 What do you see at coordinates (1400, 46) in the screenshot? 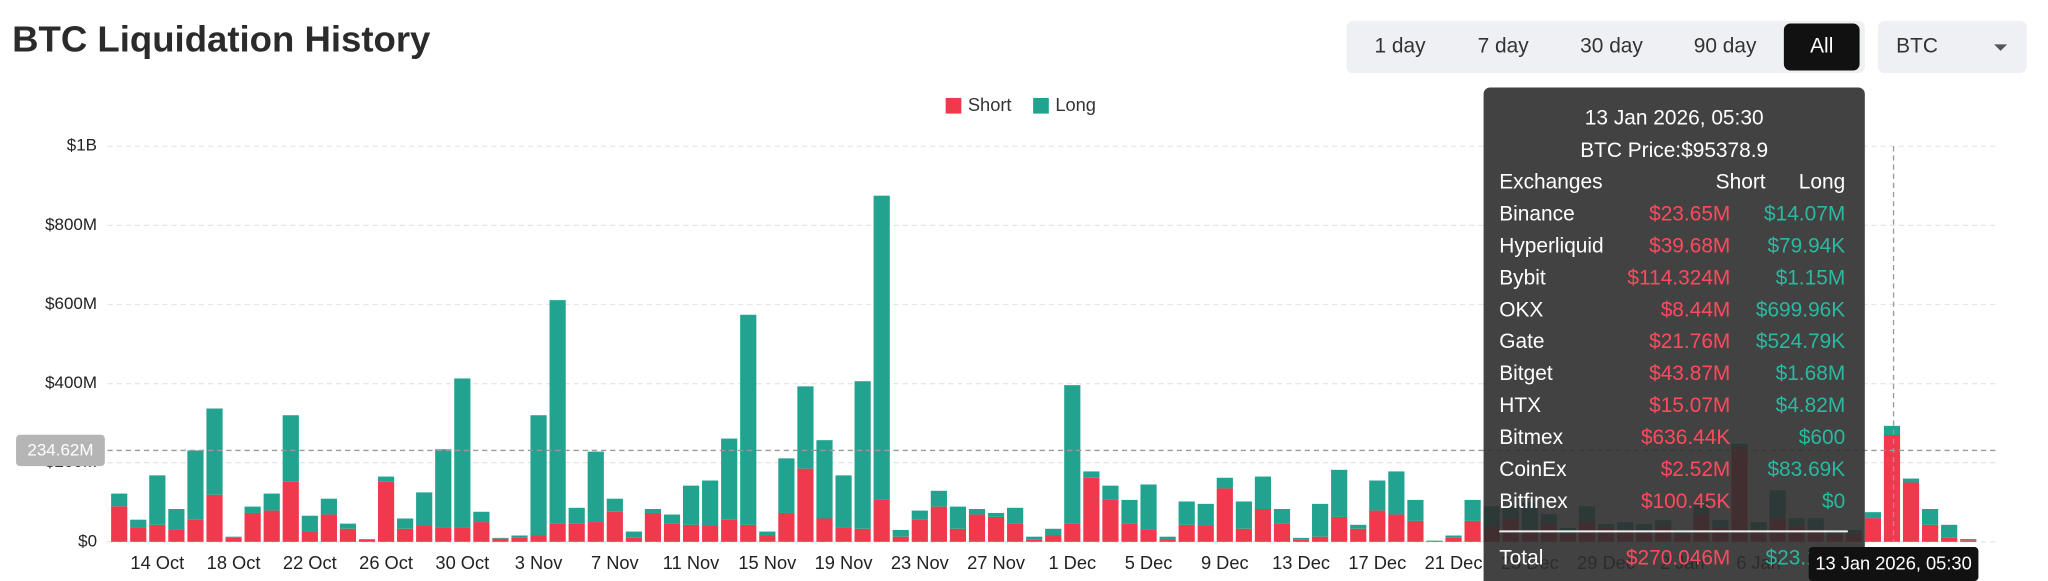
I see `range-button: 1 day` at bounding box center [1400, 46].